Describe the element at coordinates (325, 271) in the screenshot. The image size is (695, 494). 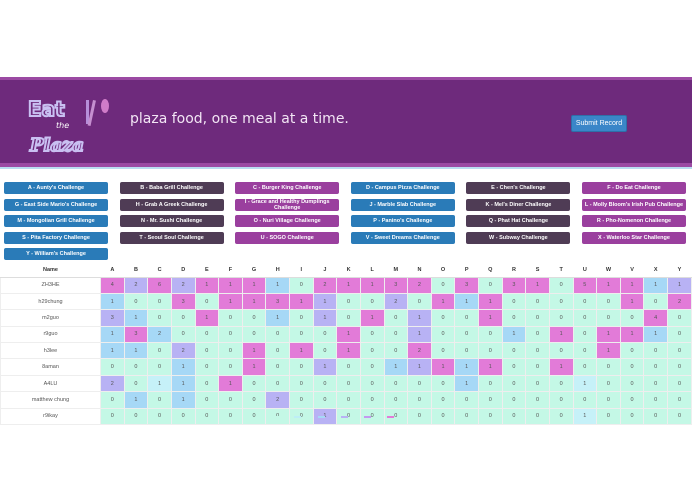
I see `column-header: J` at that location.